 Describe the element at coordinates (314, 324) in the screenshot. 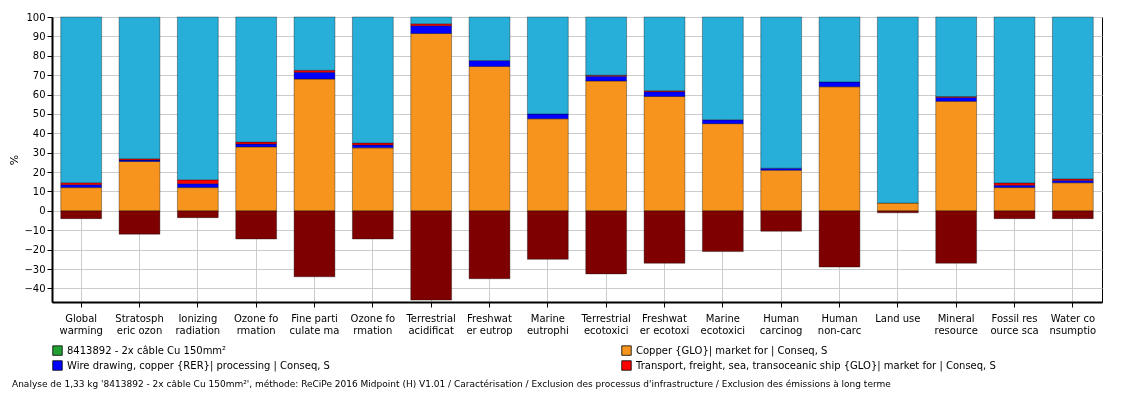

I see `x-tick-label: Fine parti culate ma` at that location.